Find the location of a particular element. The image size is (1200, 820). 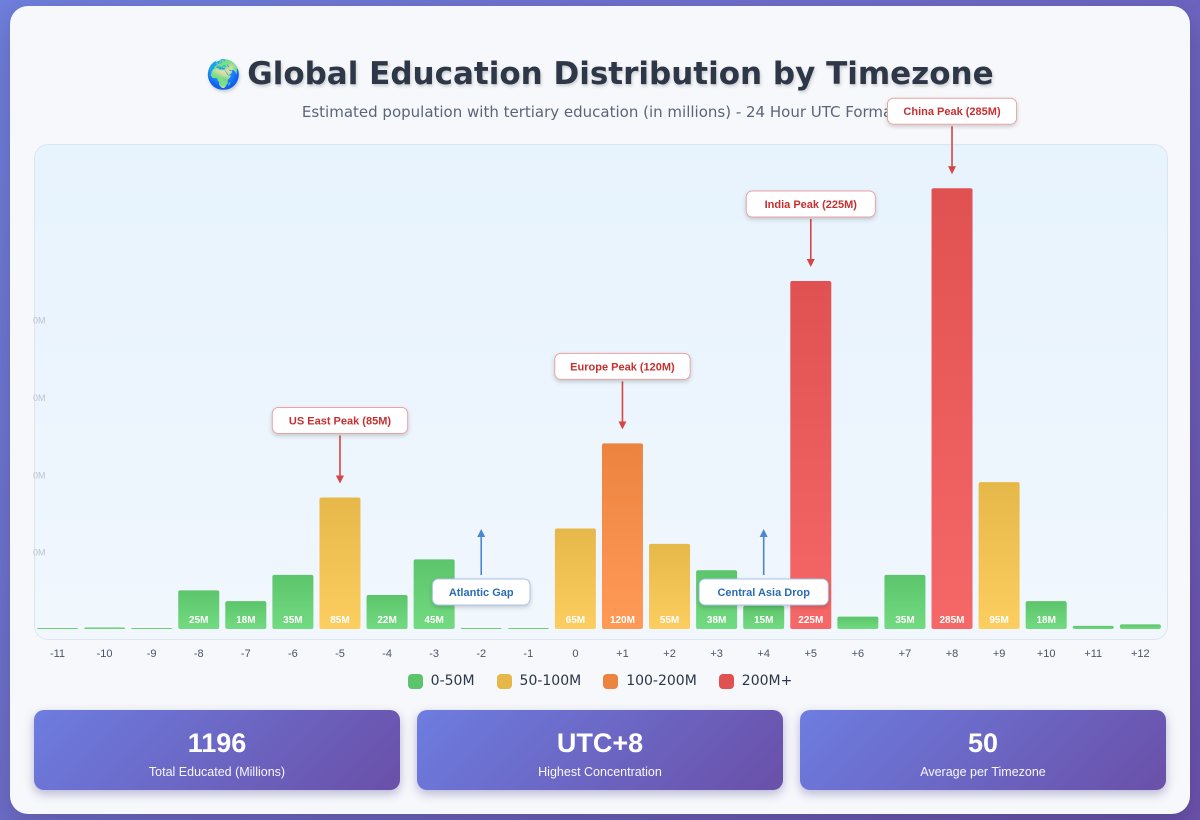

x-tick-label: -11 is located at coordinates (57, 654).